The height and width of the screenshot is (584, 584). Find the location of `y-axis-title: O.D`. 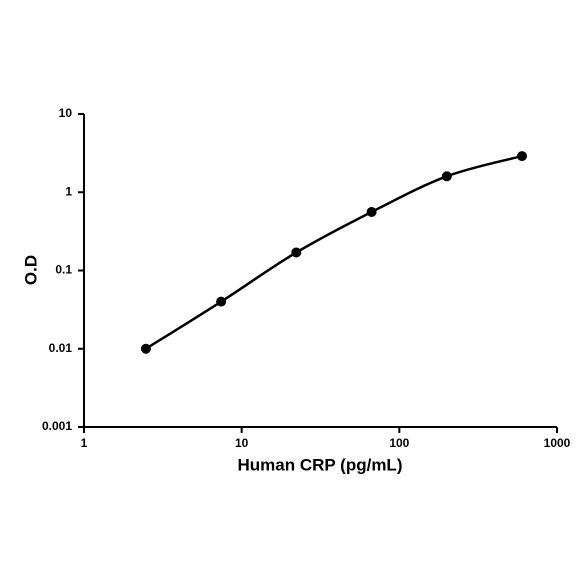

y-axis-title: O.D is located at coordinates (30, 270).